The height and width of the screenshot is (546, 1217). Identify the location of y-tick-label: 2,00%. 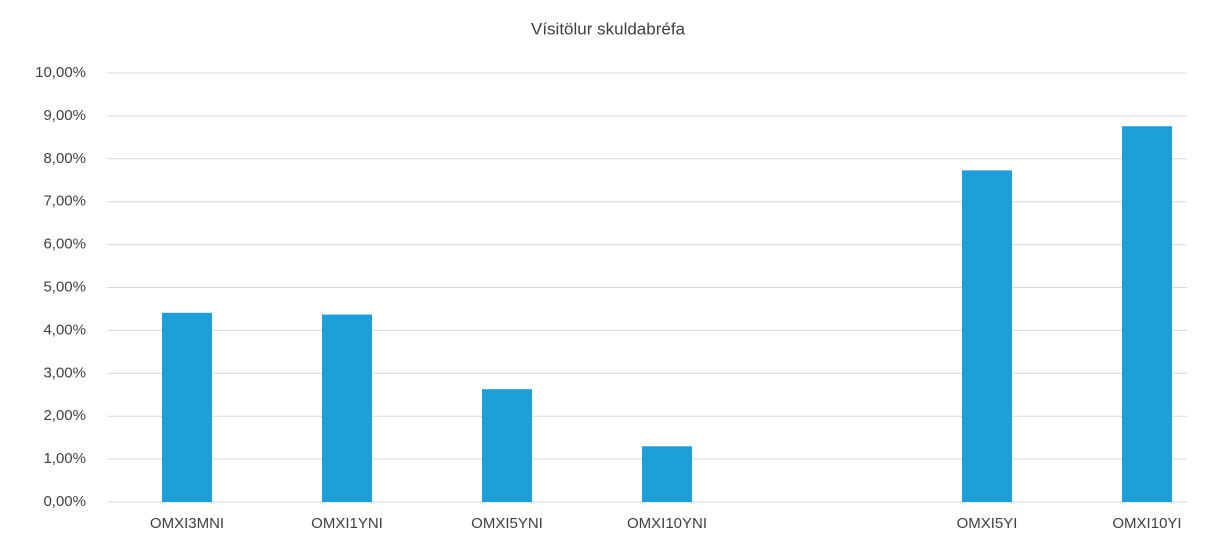
(64, 415).